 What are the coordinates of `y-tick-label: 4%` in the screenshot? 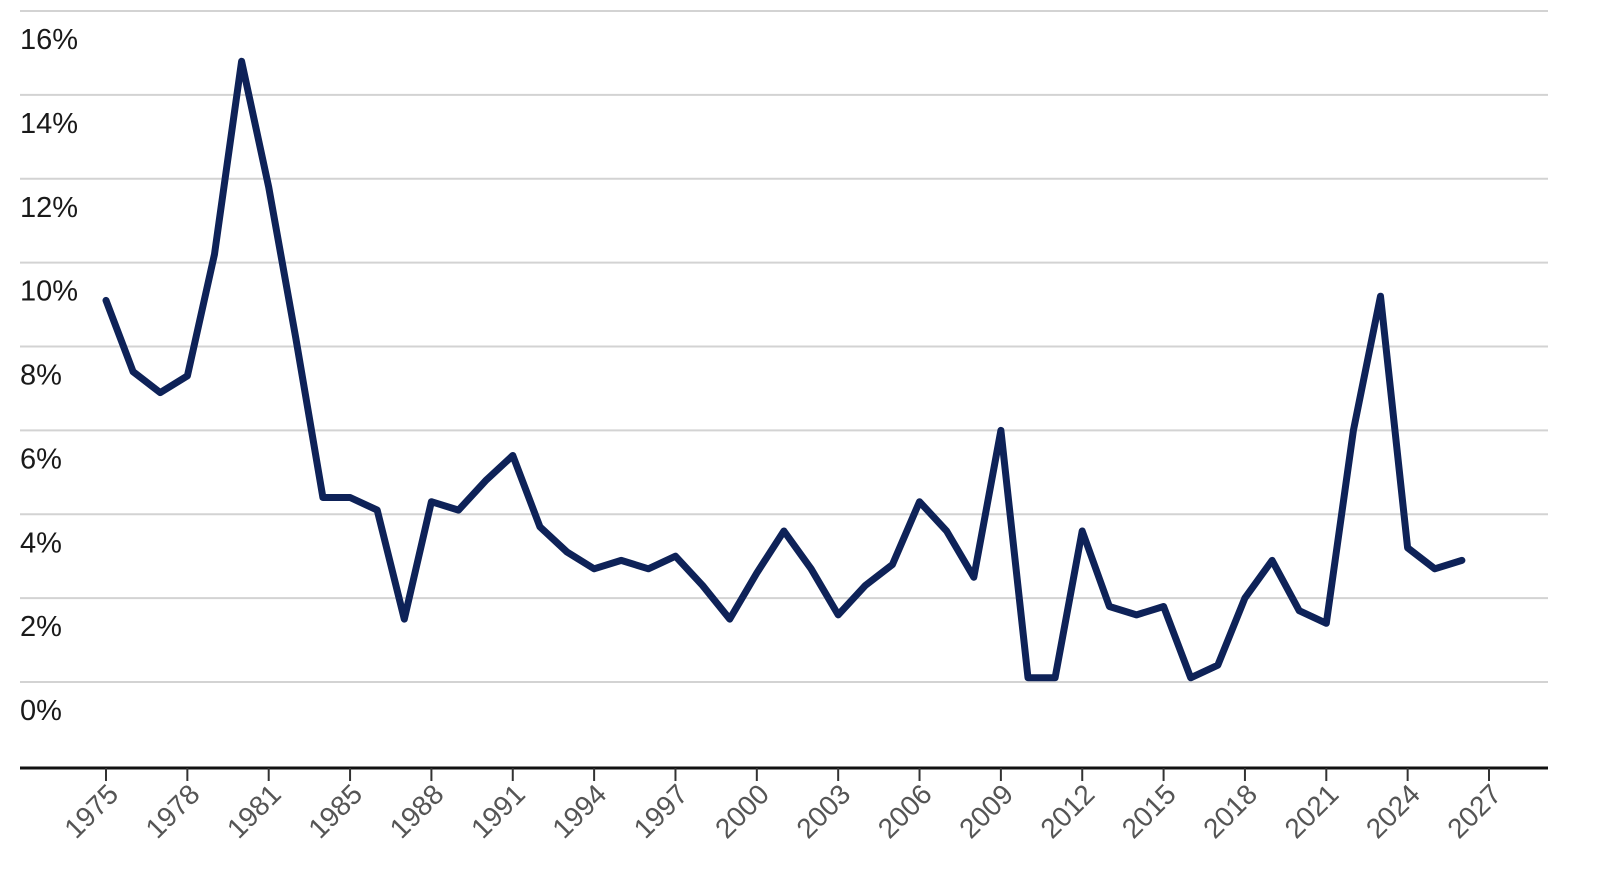 It's located at (41, 543).